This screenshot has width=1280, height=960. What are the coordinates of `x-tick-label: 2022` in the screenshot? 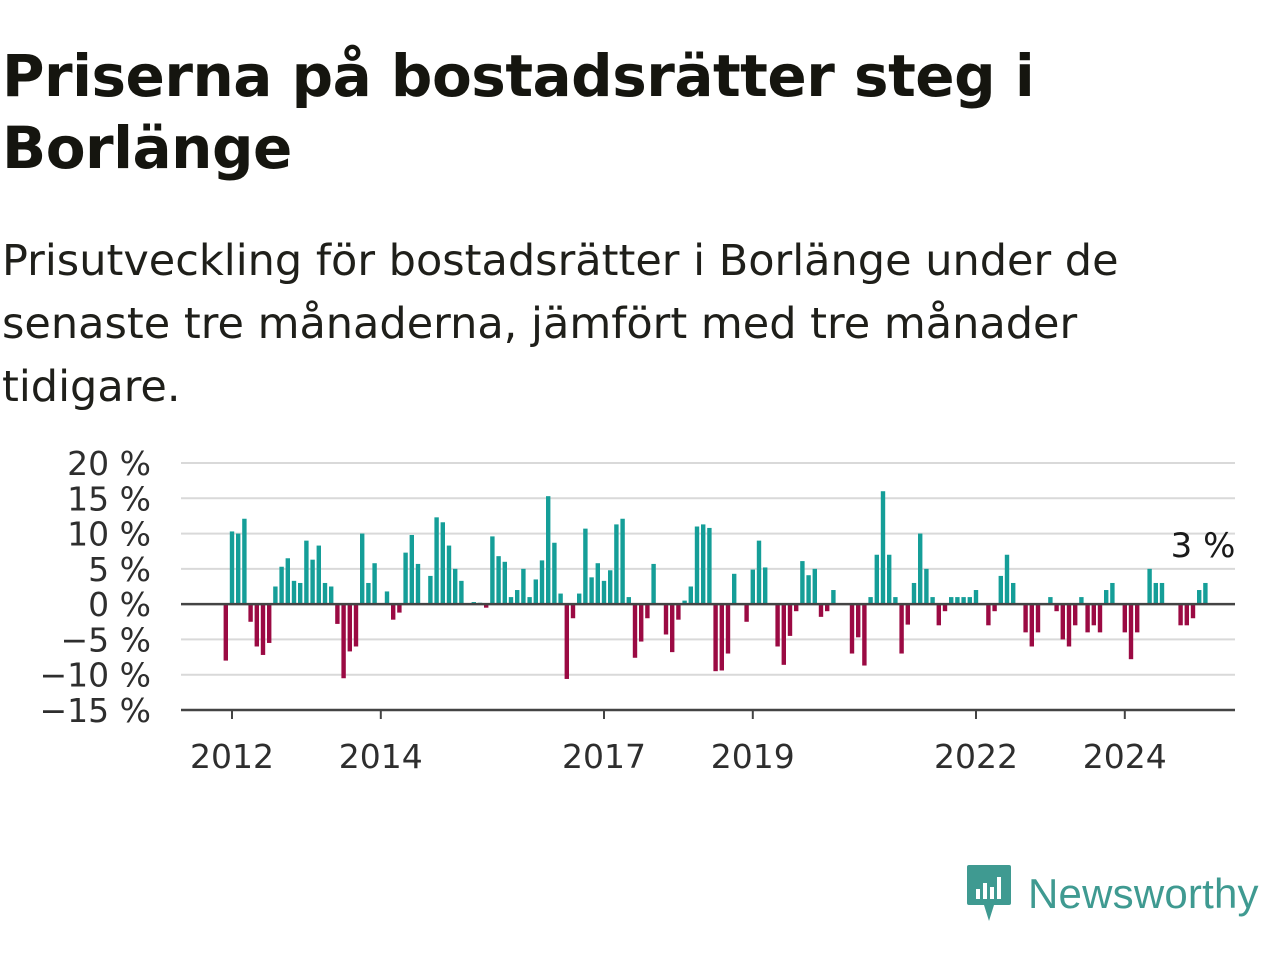 It's located at (976, 756).